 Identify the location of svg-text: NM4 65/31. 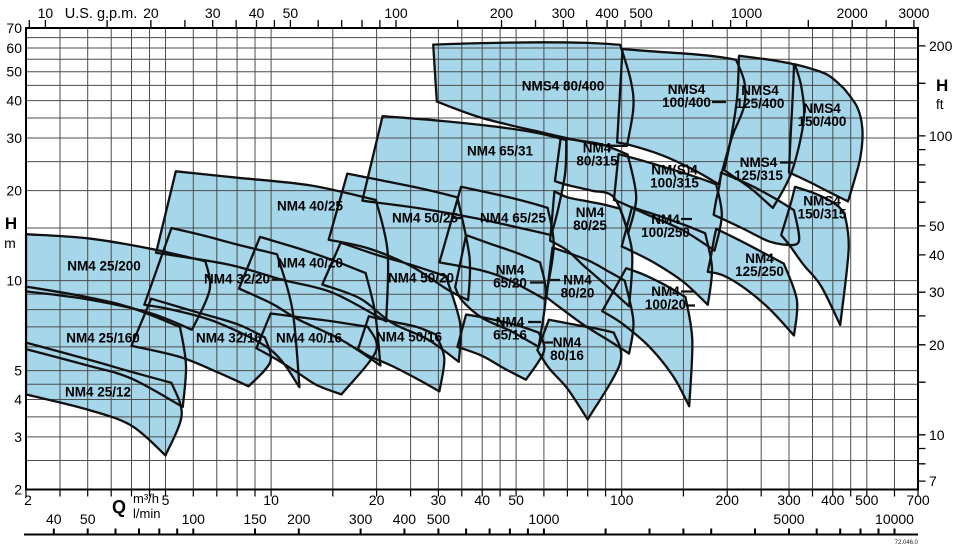
(500, 151).